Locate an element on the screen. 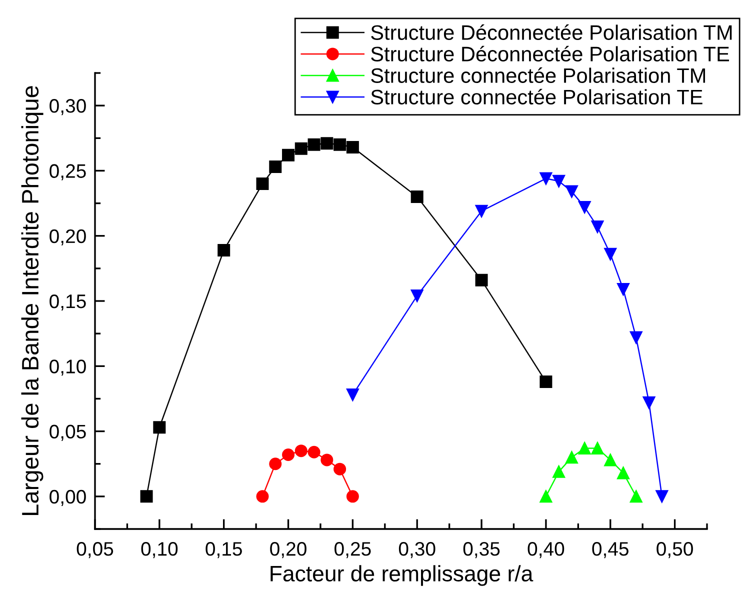 The image size is (752, 597). x-tick-label: 0,10 is located at coordinates (159, 550).